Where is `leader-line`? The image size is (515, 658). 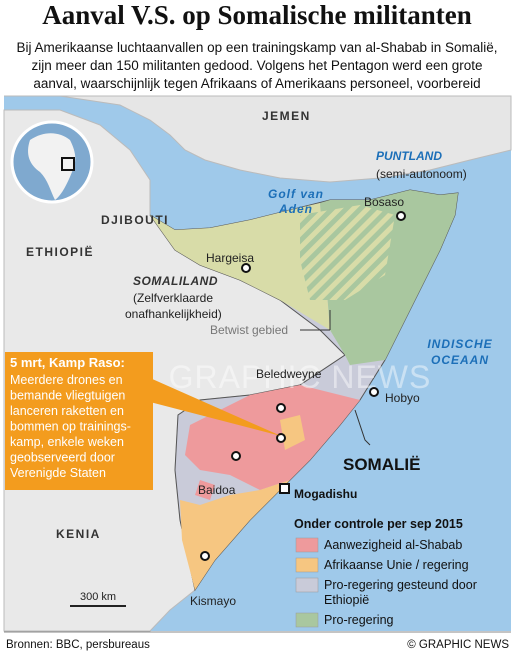
leader-line is located at coordinates (362, 427).